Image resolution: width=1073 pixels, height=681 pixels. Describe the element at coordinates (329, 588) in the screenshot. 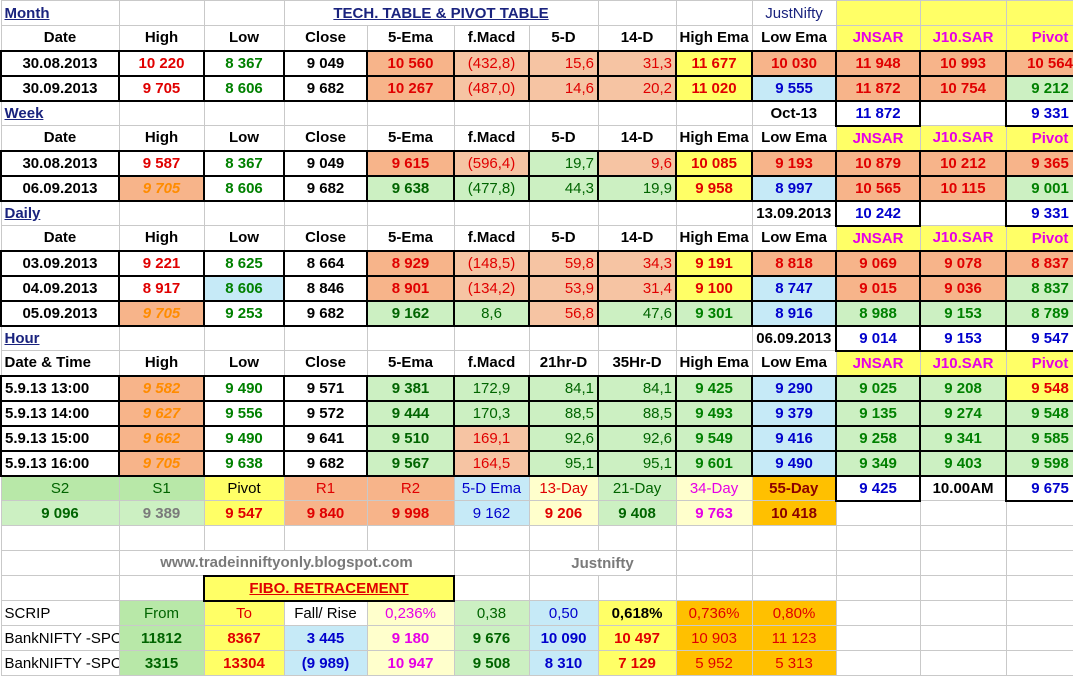

I see `fibo-title: FIBO. RETRACEMENT` at that location.